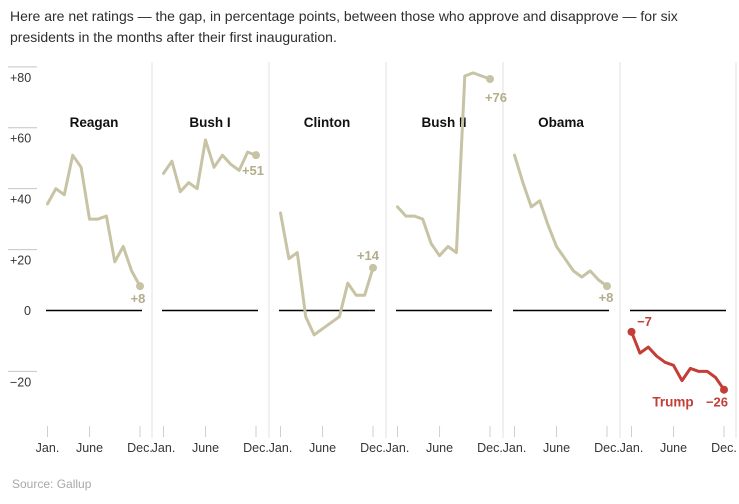 The width and height of the screenshot is (739, 504). What do you see at coordinates (138, 298) in the screenshot?
I see `value-label-reagan-end: +8` at bounding box center [138, 298].